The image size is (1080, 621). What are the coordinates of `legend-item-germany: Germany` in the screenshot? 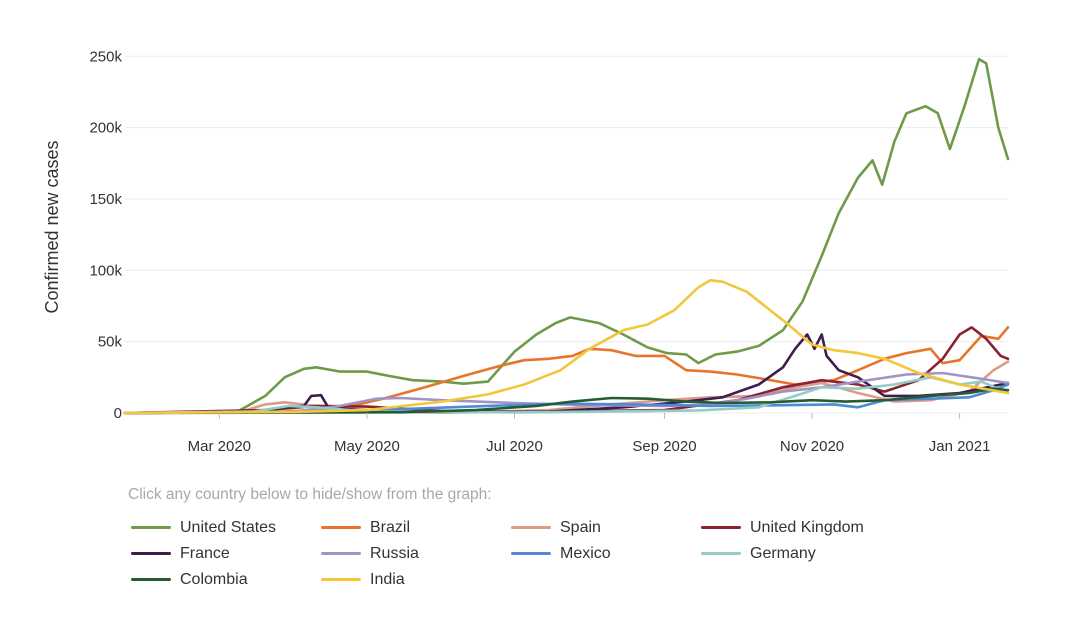 It's located at (796, 553).